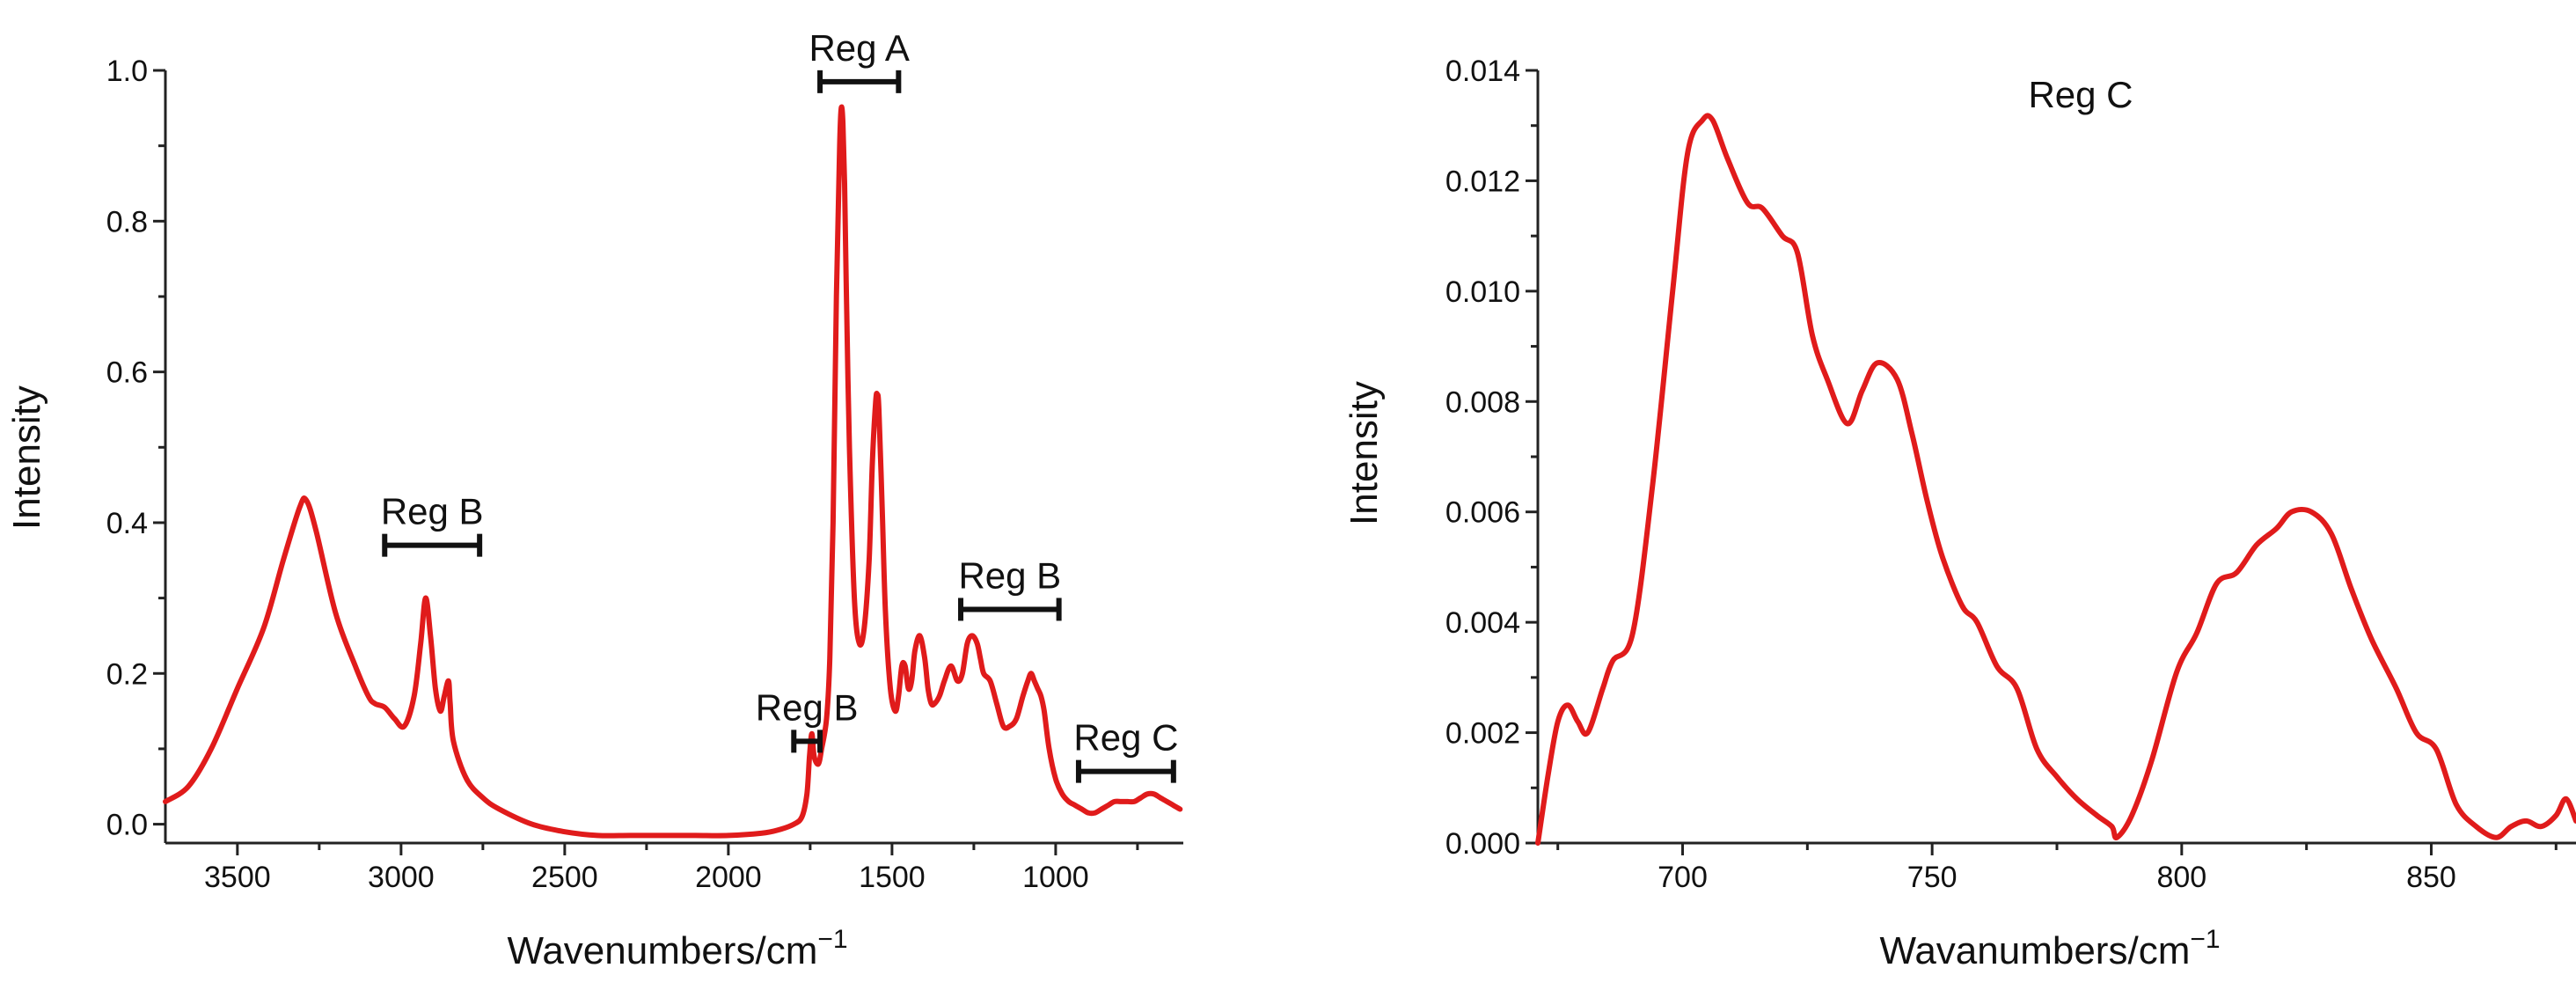  Describe the element at coordinates (1683, 878) in the screenshot. I see `x-tick-label: 700` at that location.